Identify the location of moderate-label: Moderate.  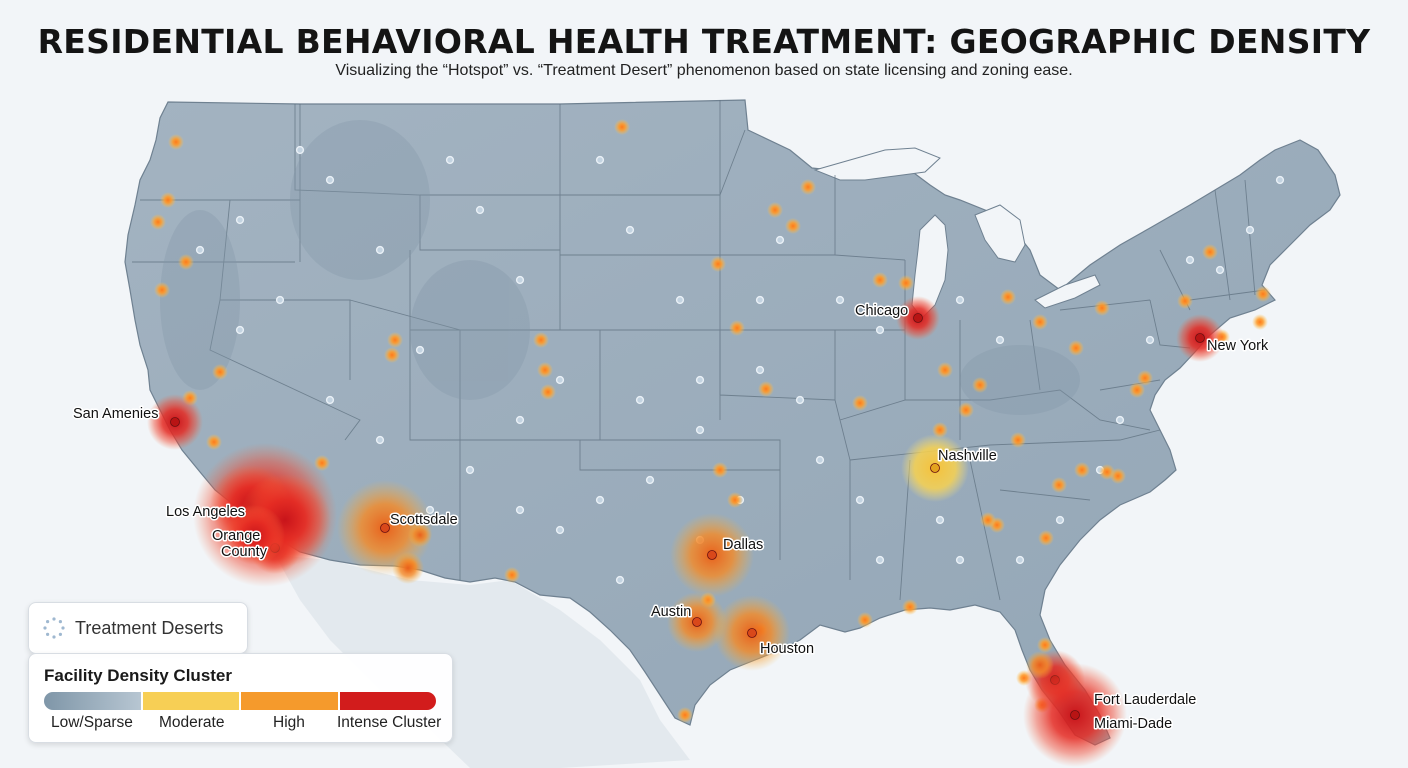
(192, 722).